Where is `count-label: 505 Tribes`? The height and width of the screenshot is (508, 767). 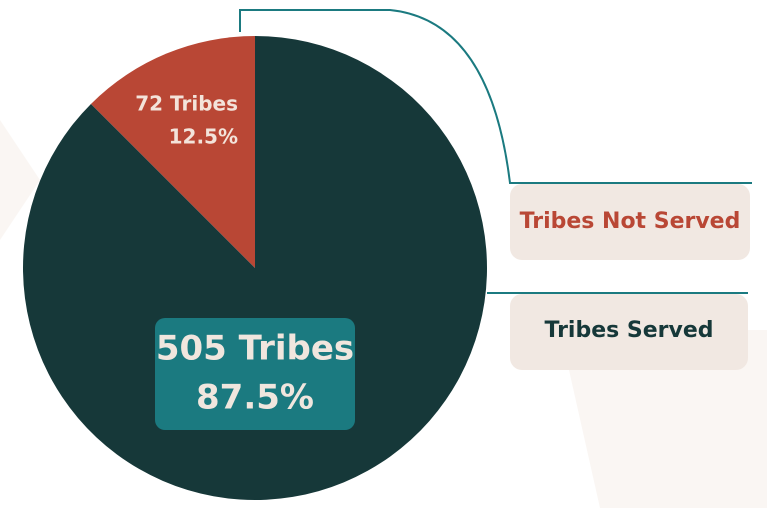
count-label: 505 Tribes is located at coordinates (255, 349).